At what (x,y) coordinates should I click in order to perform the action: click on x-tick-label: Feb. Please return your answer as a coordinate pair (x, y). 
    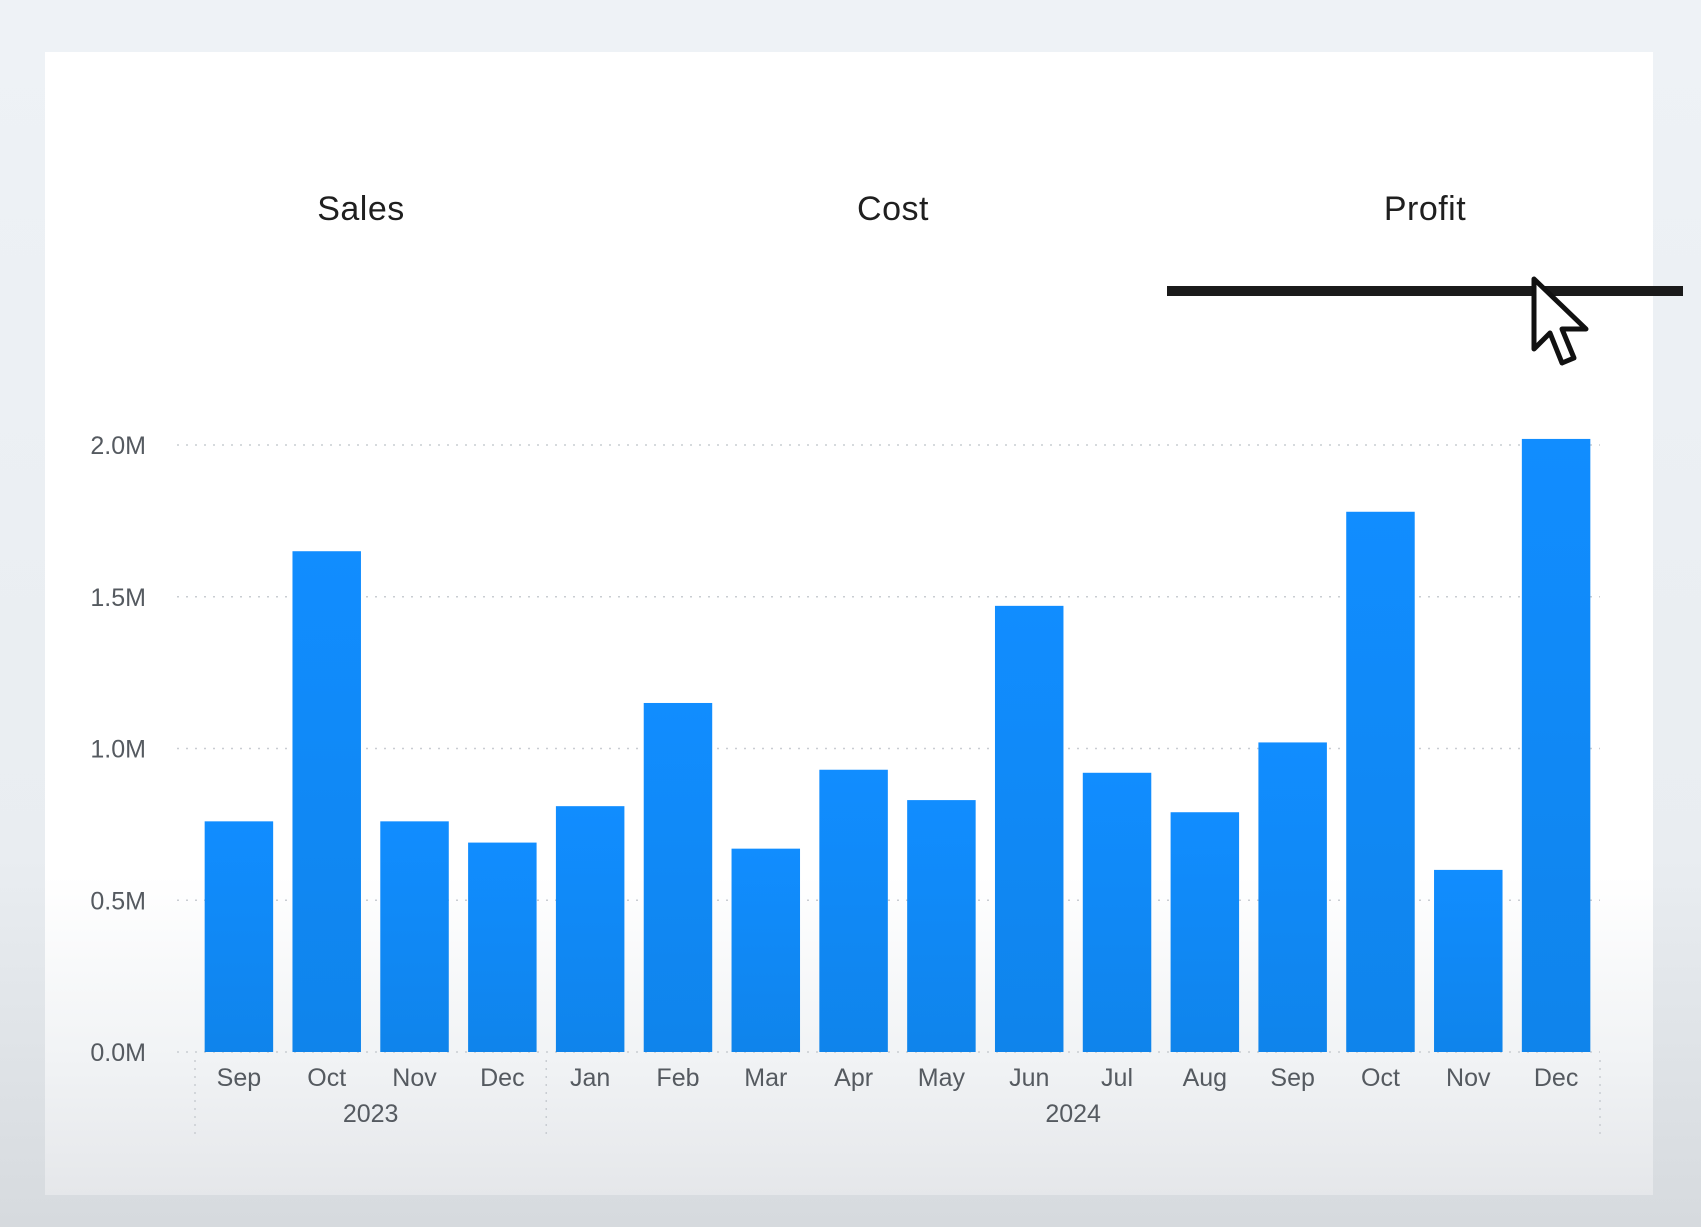
    Looking at the image, I should click on (677, 1078).